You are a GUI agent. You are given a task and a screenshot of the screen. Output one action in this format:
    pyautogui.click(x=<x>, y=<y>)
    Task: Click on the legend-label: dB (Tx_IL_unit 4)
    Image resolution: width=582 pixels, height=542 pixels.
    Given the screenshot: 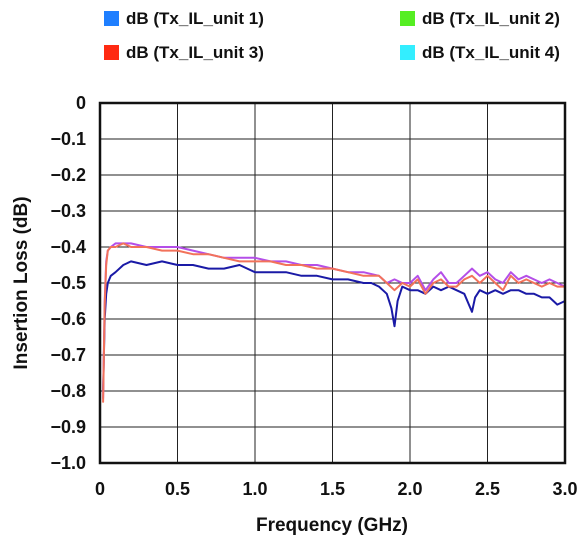 What is the action you would take?
    pyautogui.click(x=491, y=52)
    